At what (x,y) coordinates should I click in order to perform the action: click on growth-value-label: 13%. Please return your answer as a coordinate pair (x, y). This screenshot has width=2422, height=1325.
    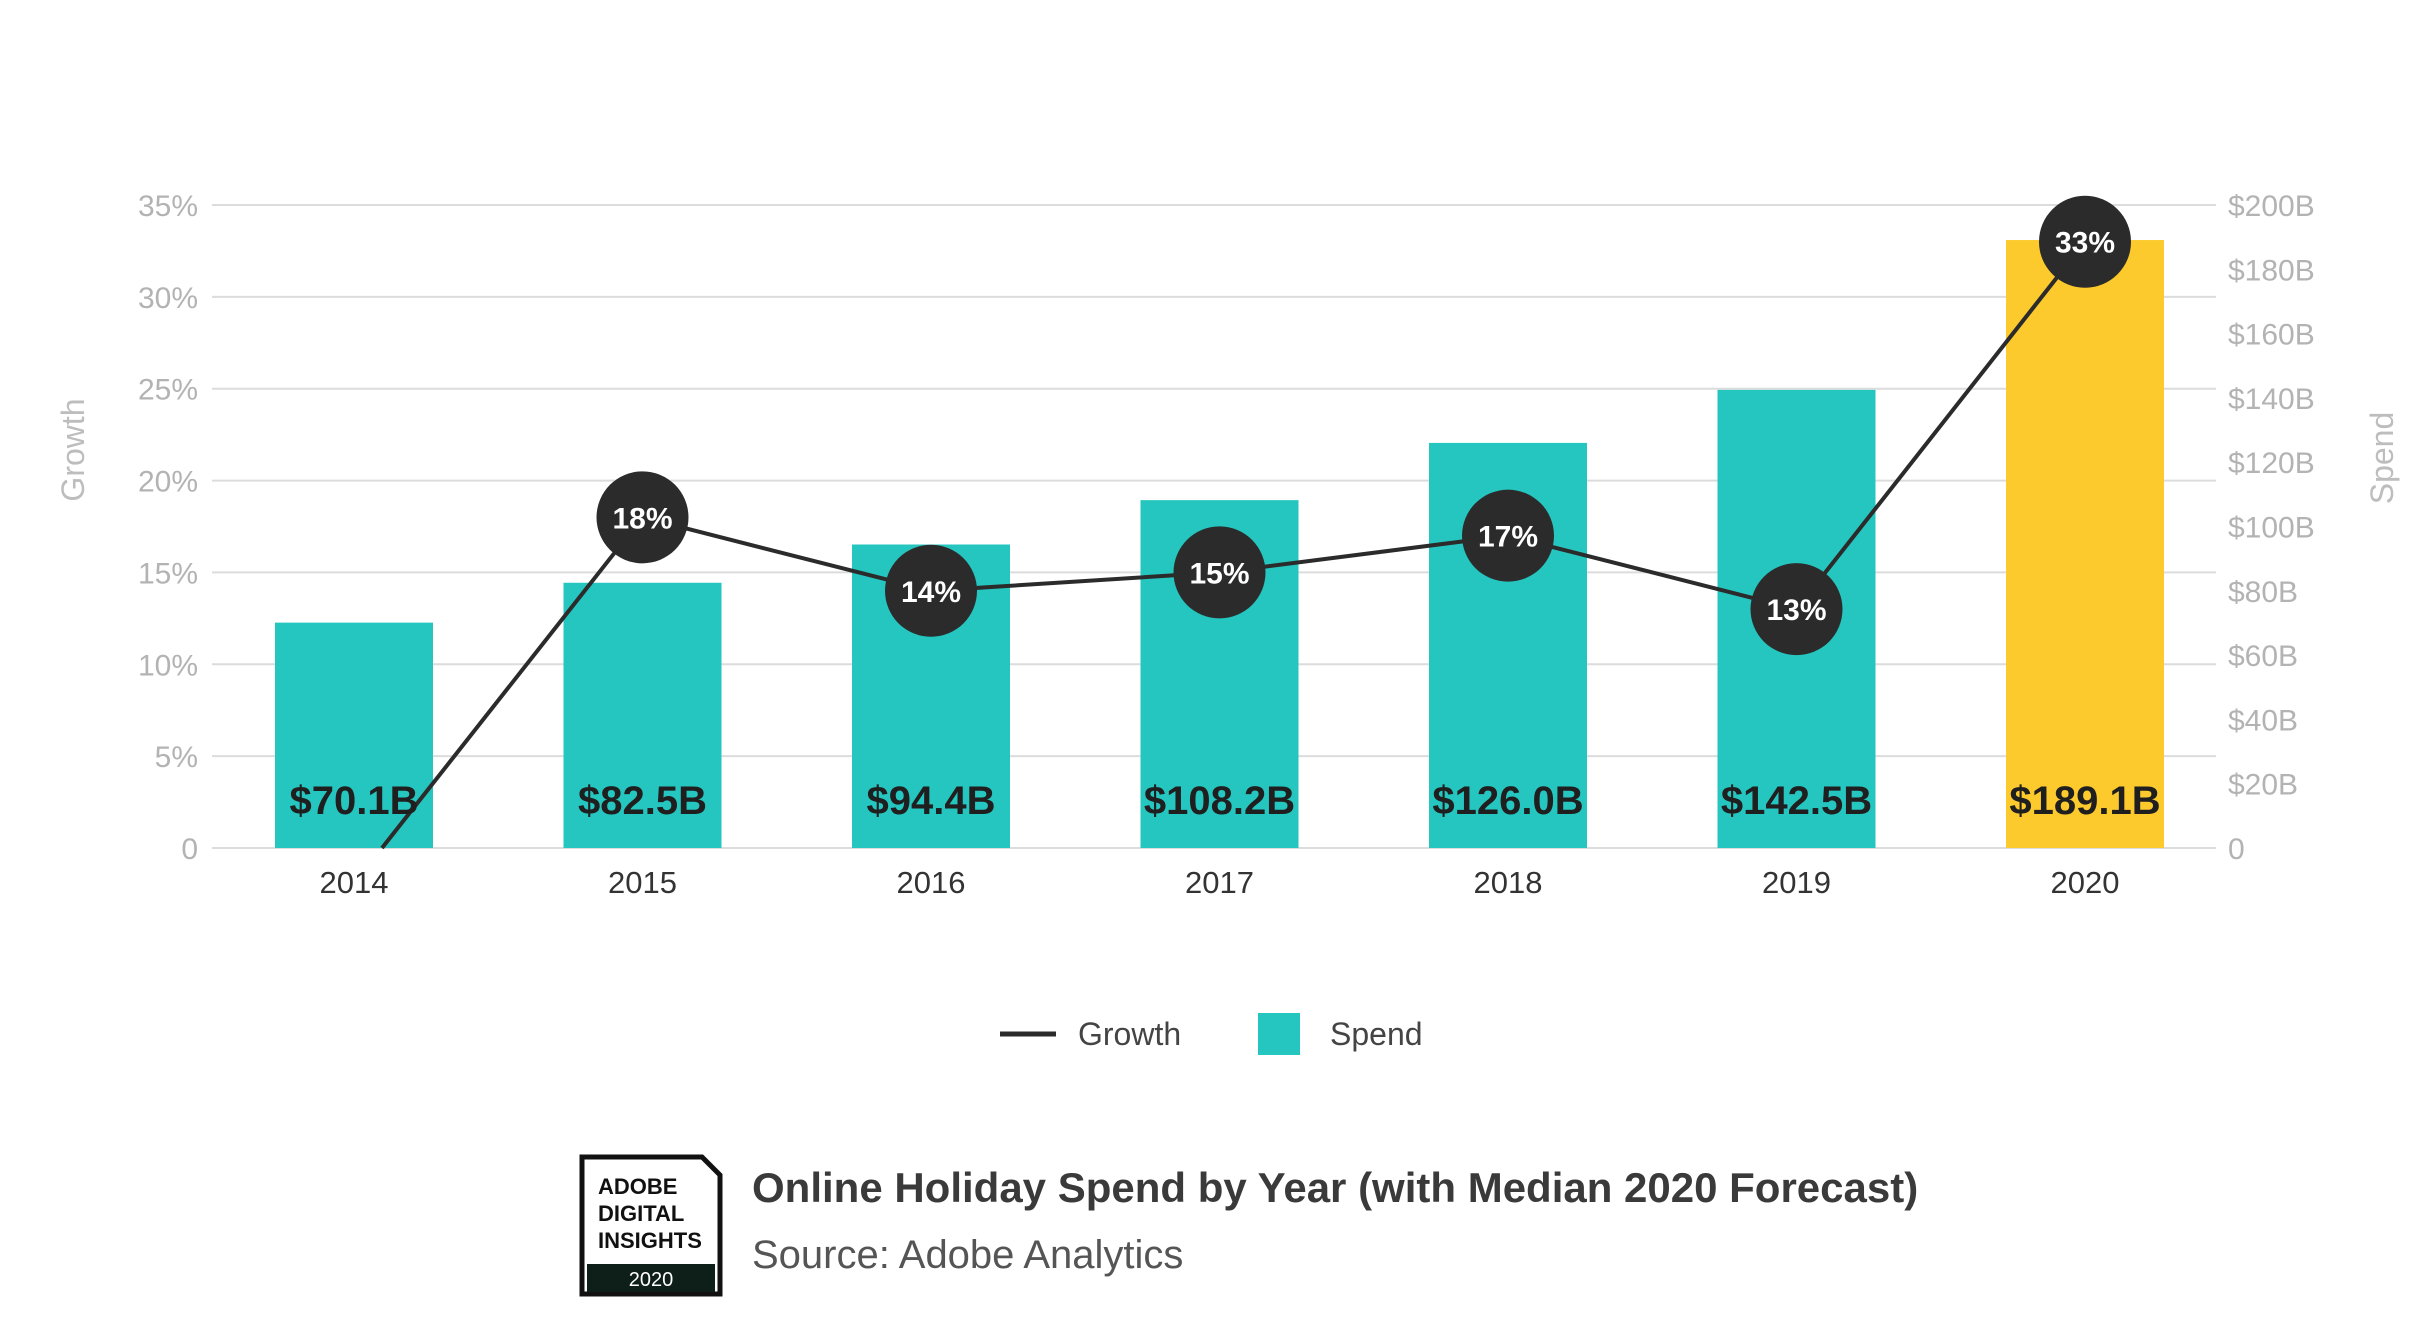
    Looking at the image, I should click on (1796, 610).